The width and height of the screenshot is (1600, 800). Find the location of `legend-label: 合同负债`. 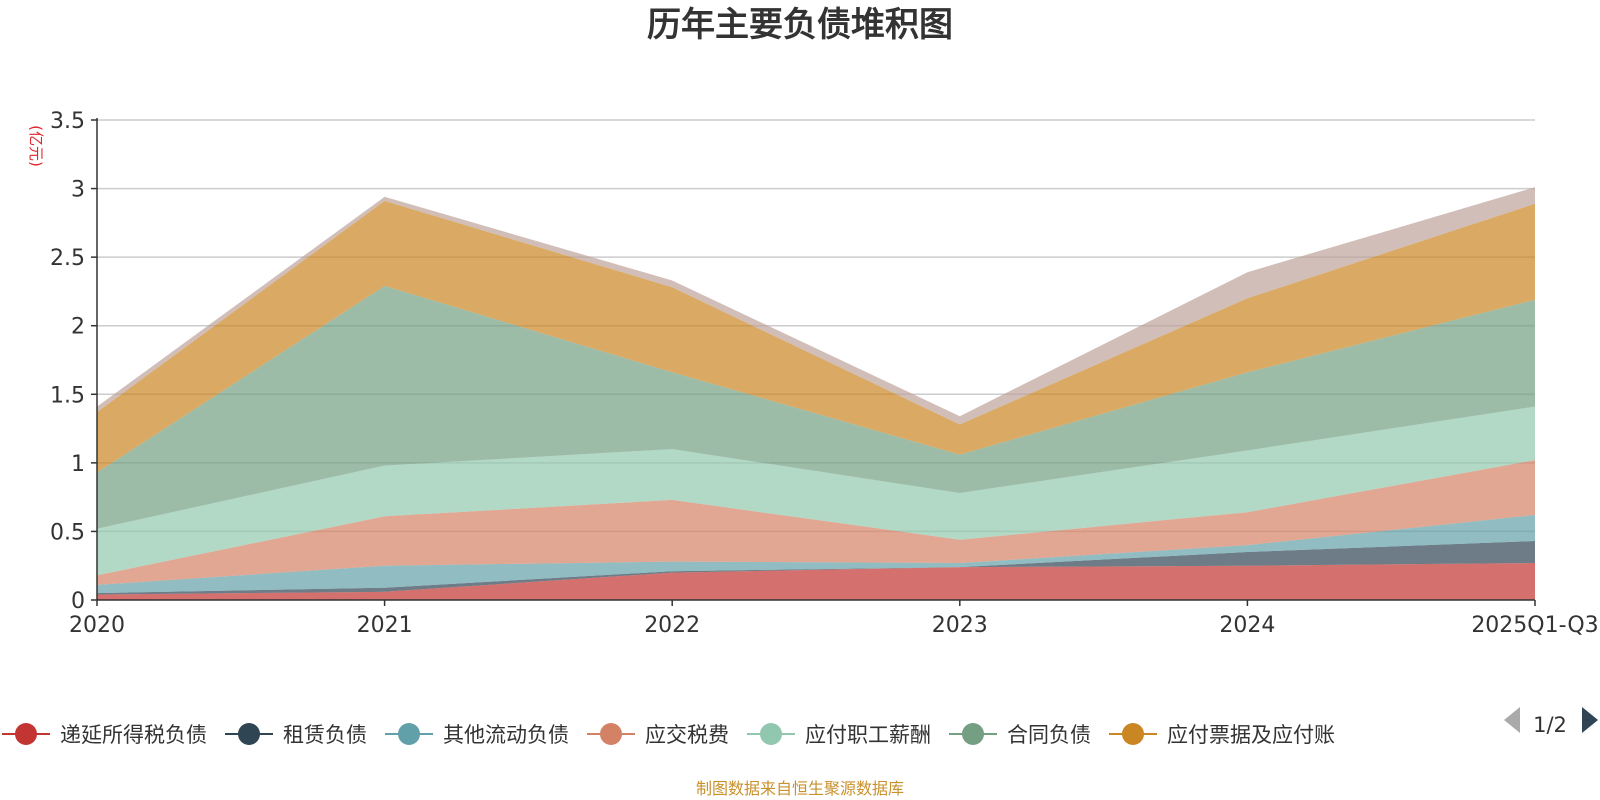

legend-label: 合同负债 is located at coordinates (1049, 735).